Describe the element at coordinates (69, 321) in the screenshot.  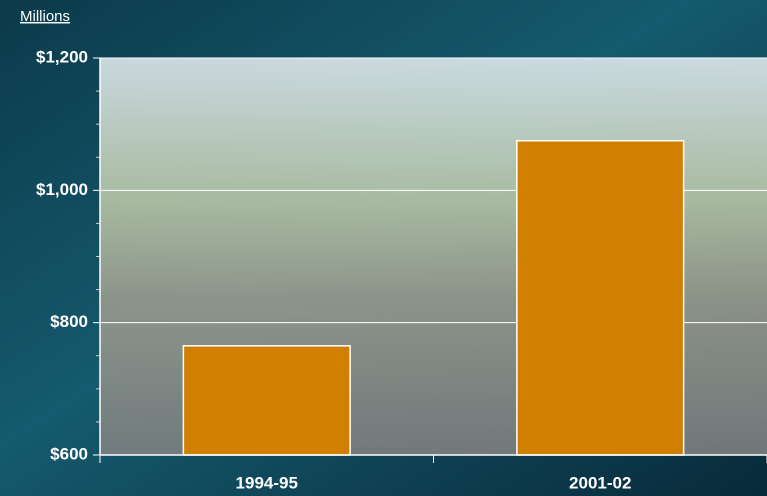
I see `y-tick-label: $800` at that location.